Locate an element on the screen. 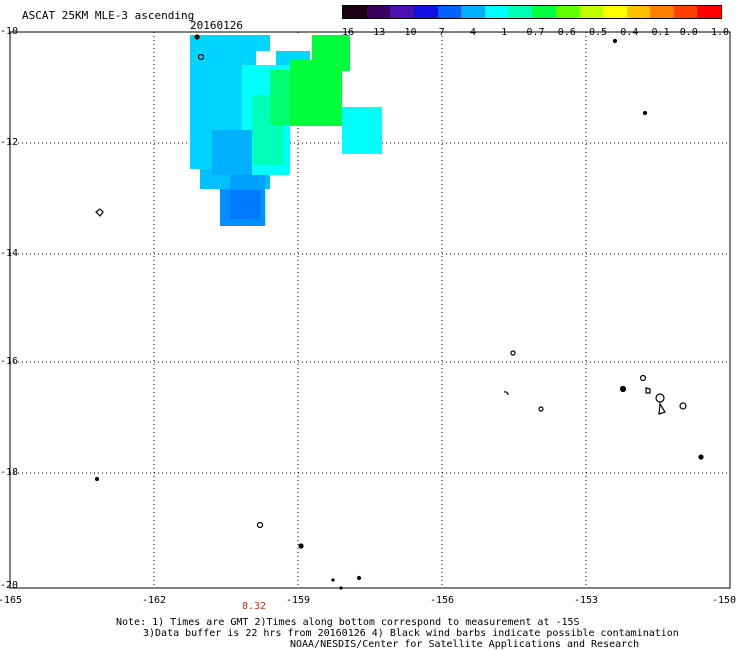 The image size is (740, 650). lat-label: -20 is located at coordinates (9, 585).